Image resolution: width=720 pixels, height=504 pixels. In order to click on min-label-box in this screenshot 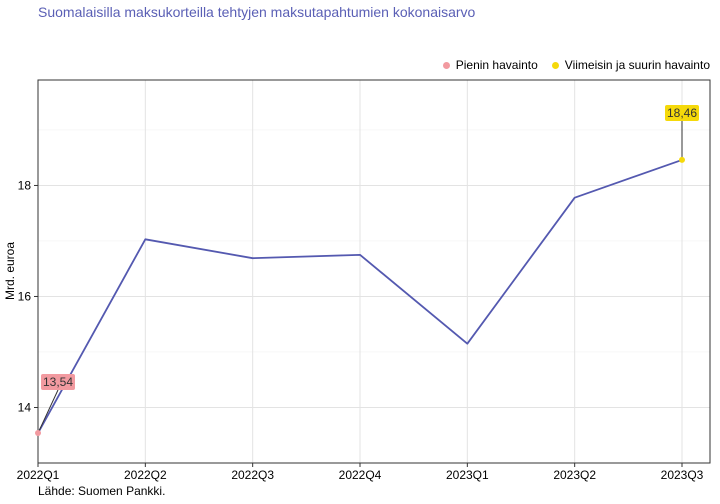, I will do `click(58, 382)`.